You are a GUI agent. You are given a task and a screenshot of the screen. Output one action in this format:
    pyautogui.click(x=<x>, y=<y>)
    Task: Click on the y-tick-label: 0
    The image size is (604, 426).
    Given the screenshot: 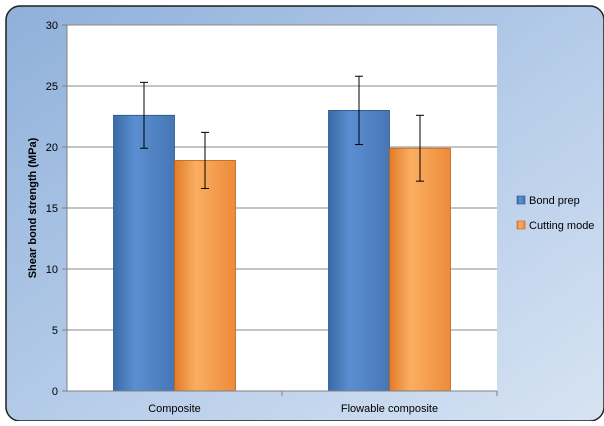 What is the action you would take?
    pyautogui.click(x=55, y=392)
    